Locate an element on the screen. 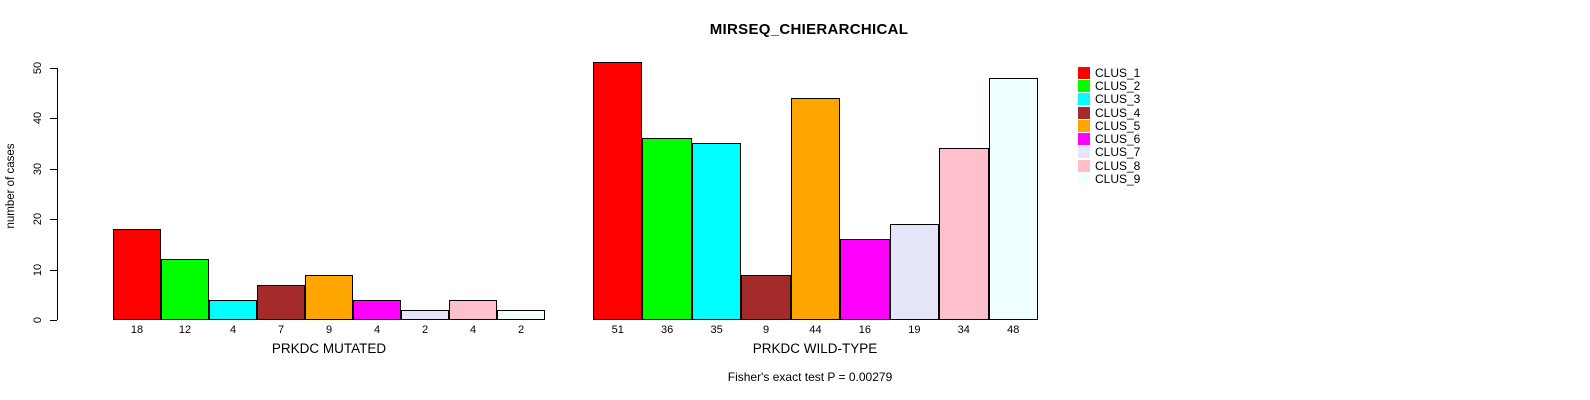  legend-entry-clus_3: CLUS_3 is located at coordinates (1109, 99).